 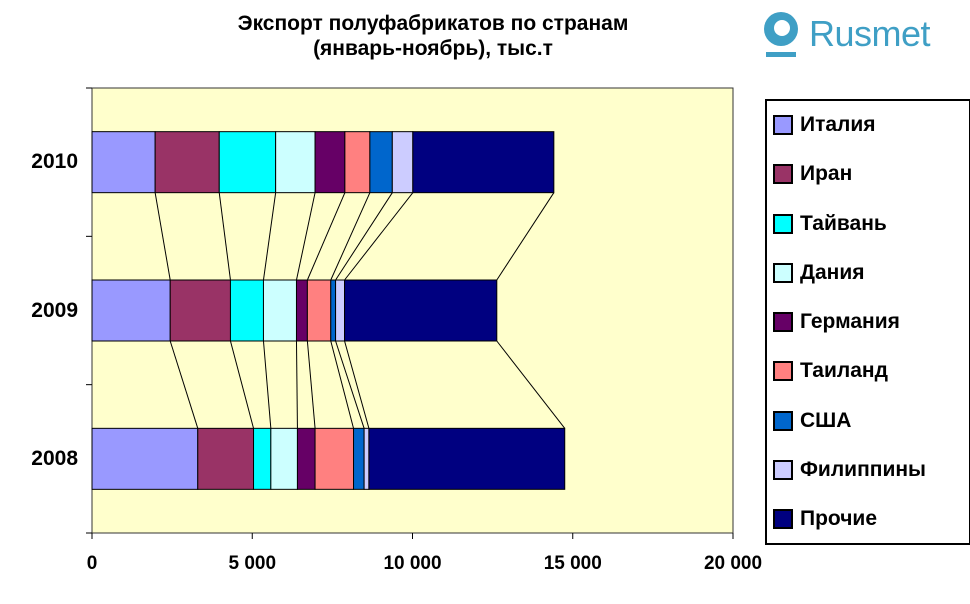 What do you see at coordinates (319, 310) in the screenshot?
I see `bar-segment-2009-thailand` at bounding box center [319, 310].